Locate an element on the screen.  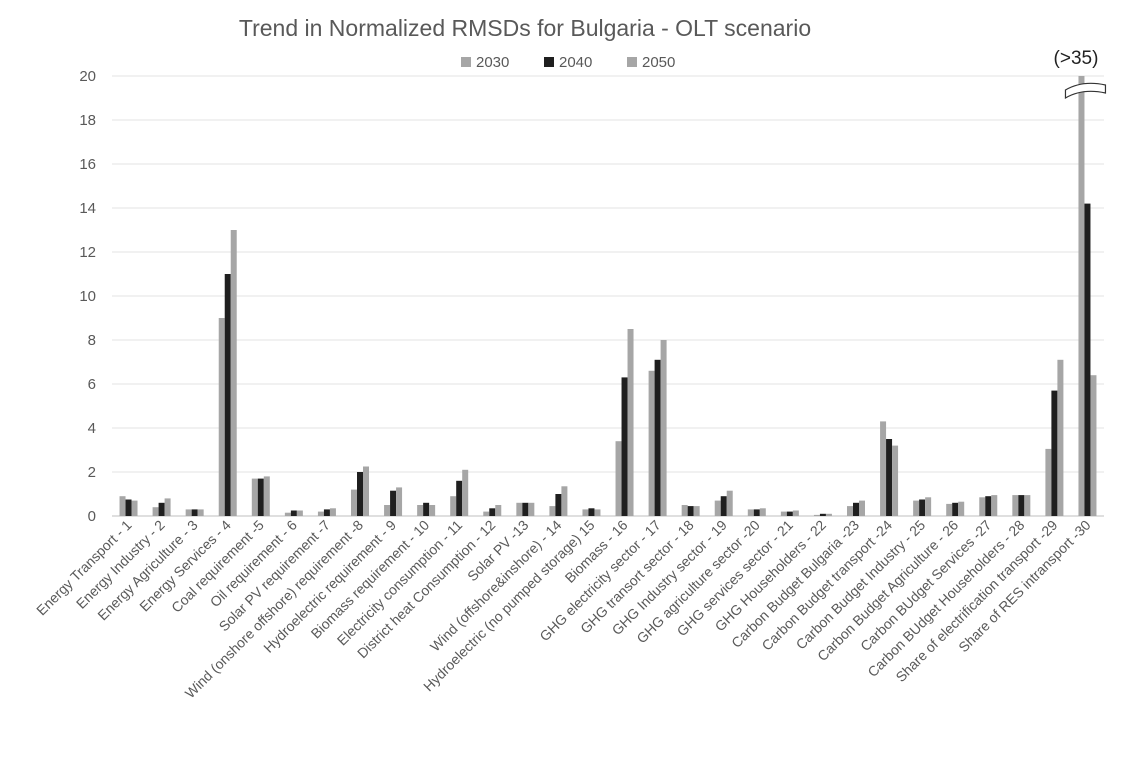
overflow-annotation: (>35) is located at coordinates (1076, 58).